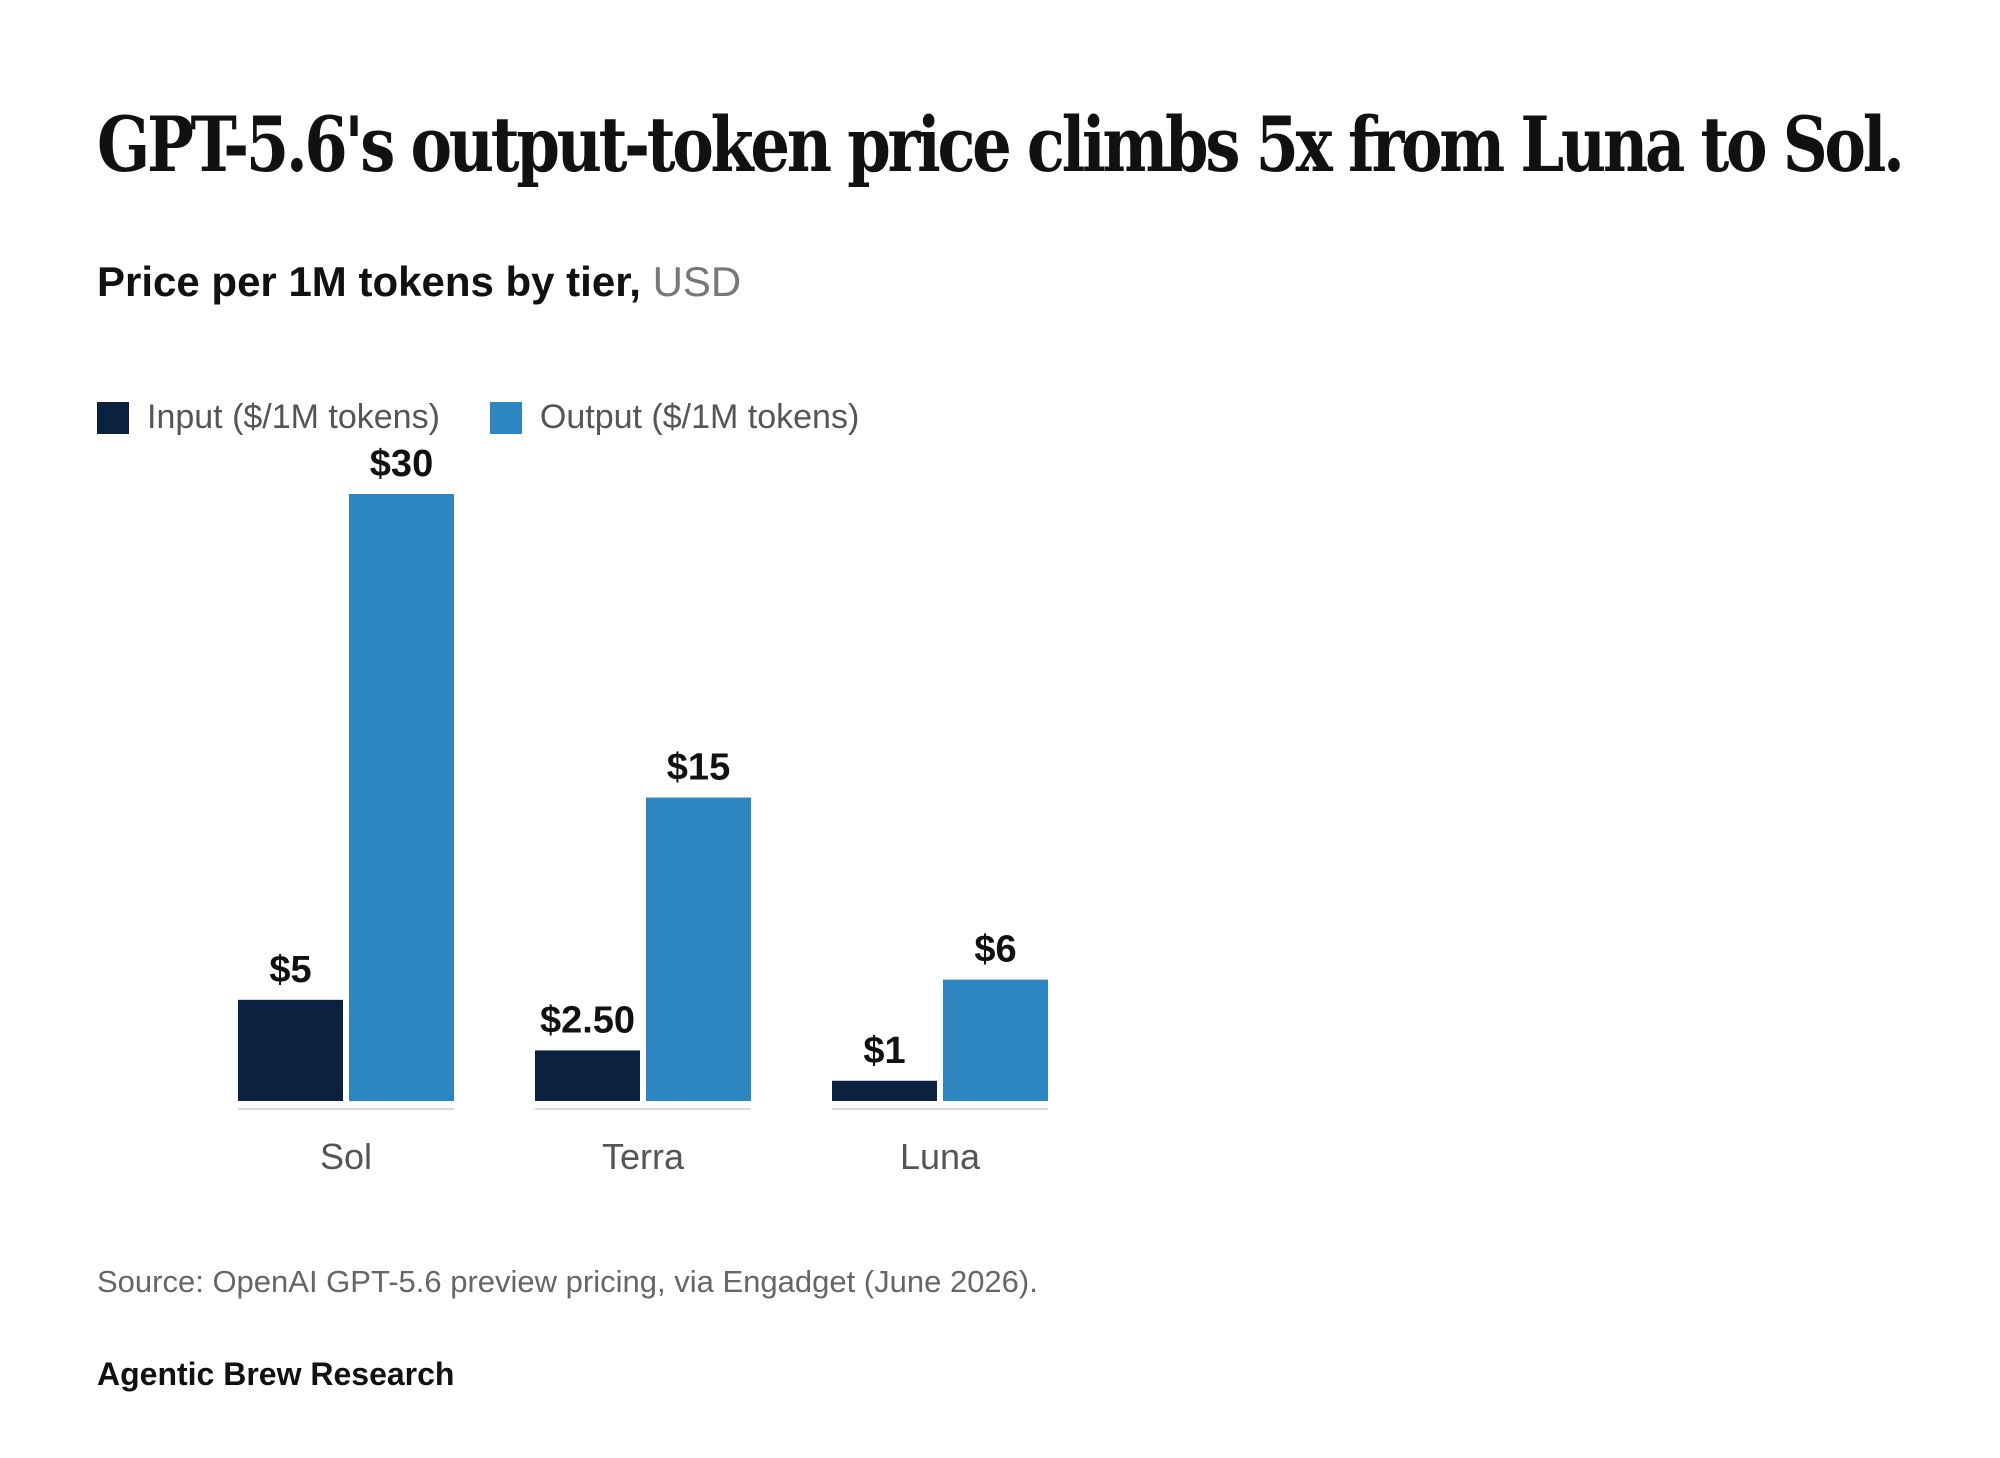  What do you see at coordinates (505, 417) in the screenshot?
I see `legend-swatch-output` at bounding box center [505, 417].